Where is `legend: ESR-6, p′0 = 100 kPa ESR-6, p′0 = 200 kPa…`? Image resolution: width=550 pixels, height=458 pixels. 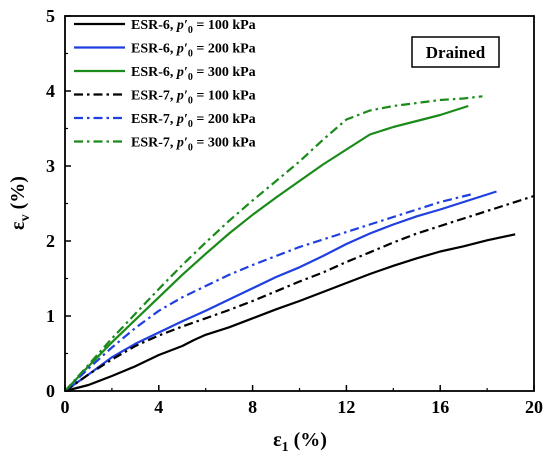 legend: ESR-6, p′0 = 100 kPa ESR-6, p′0 = 200 kPa… is located at coordinates (165, 86).